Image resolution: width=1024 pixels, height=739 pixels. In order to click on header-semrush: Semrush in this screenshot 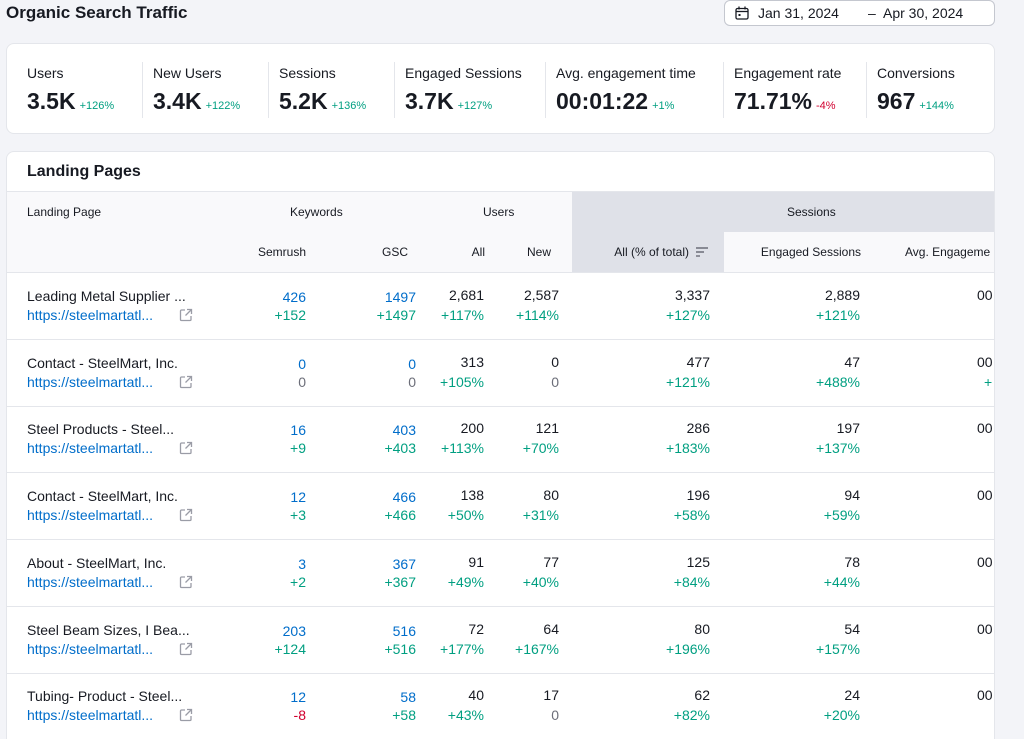, I will do `click(281, 252)`.